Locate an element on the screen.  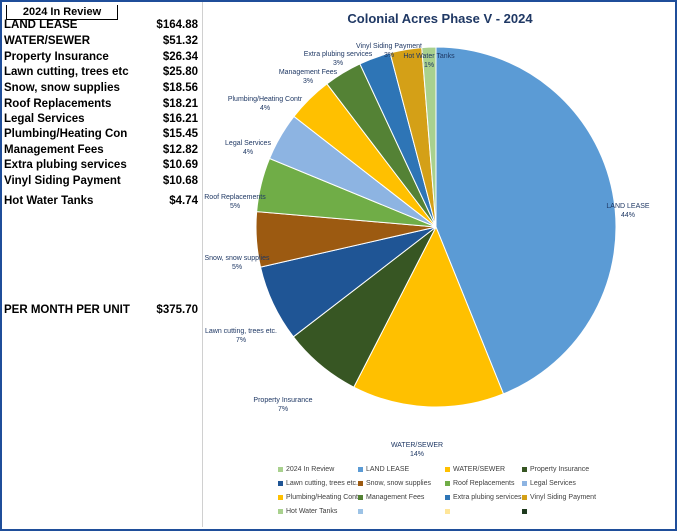
slice-label: Property Insurance is located at coordinates (282, 400).